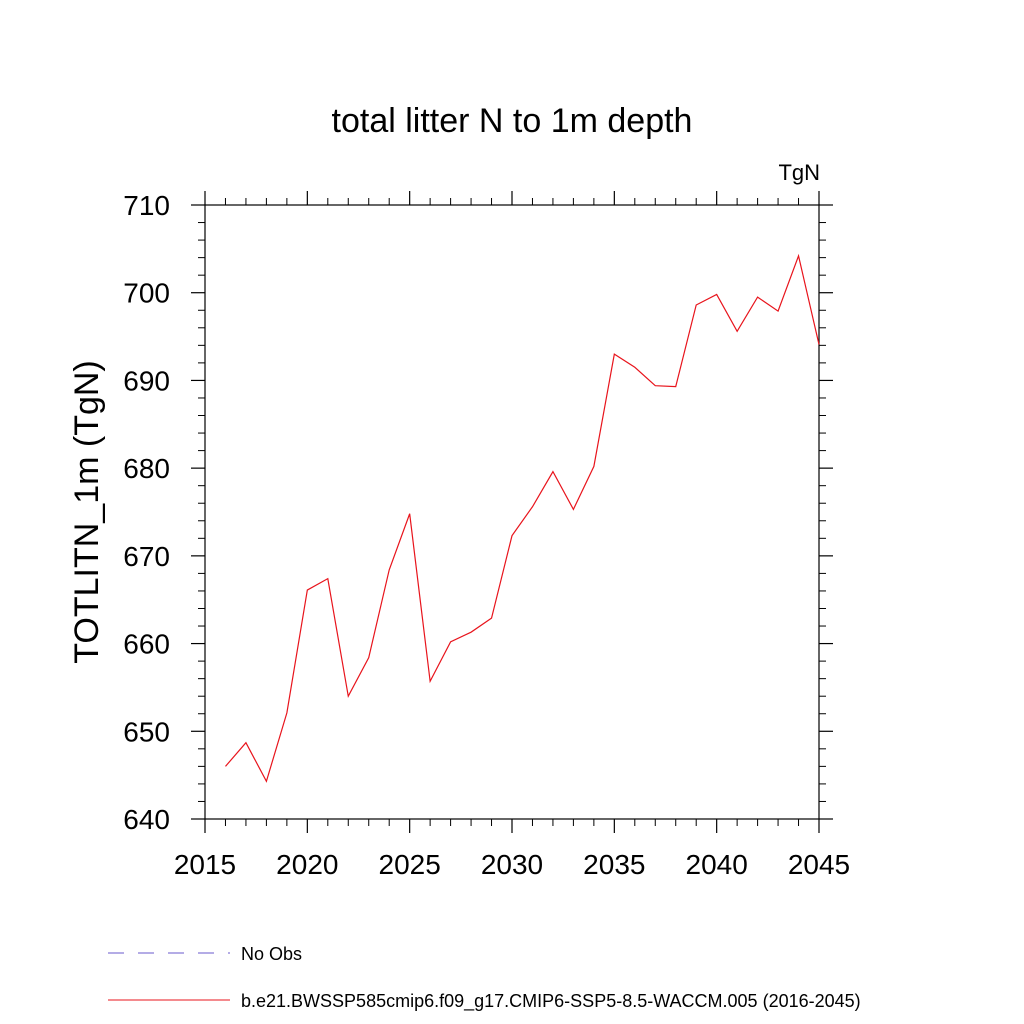 Image resolution: width=1024 pixels, height=1024 pixels. I want to click on x-tick-label: 2045, so click(819, 864).